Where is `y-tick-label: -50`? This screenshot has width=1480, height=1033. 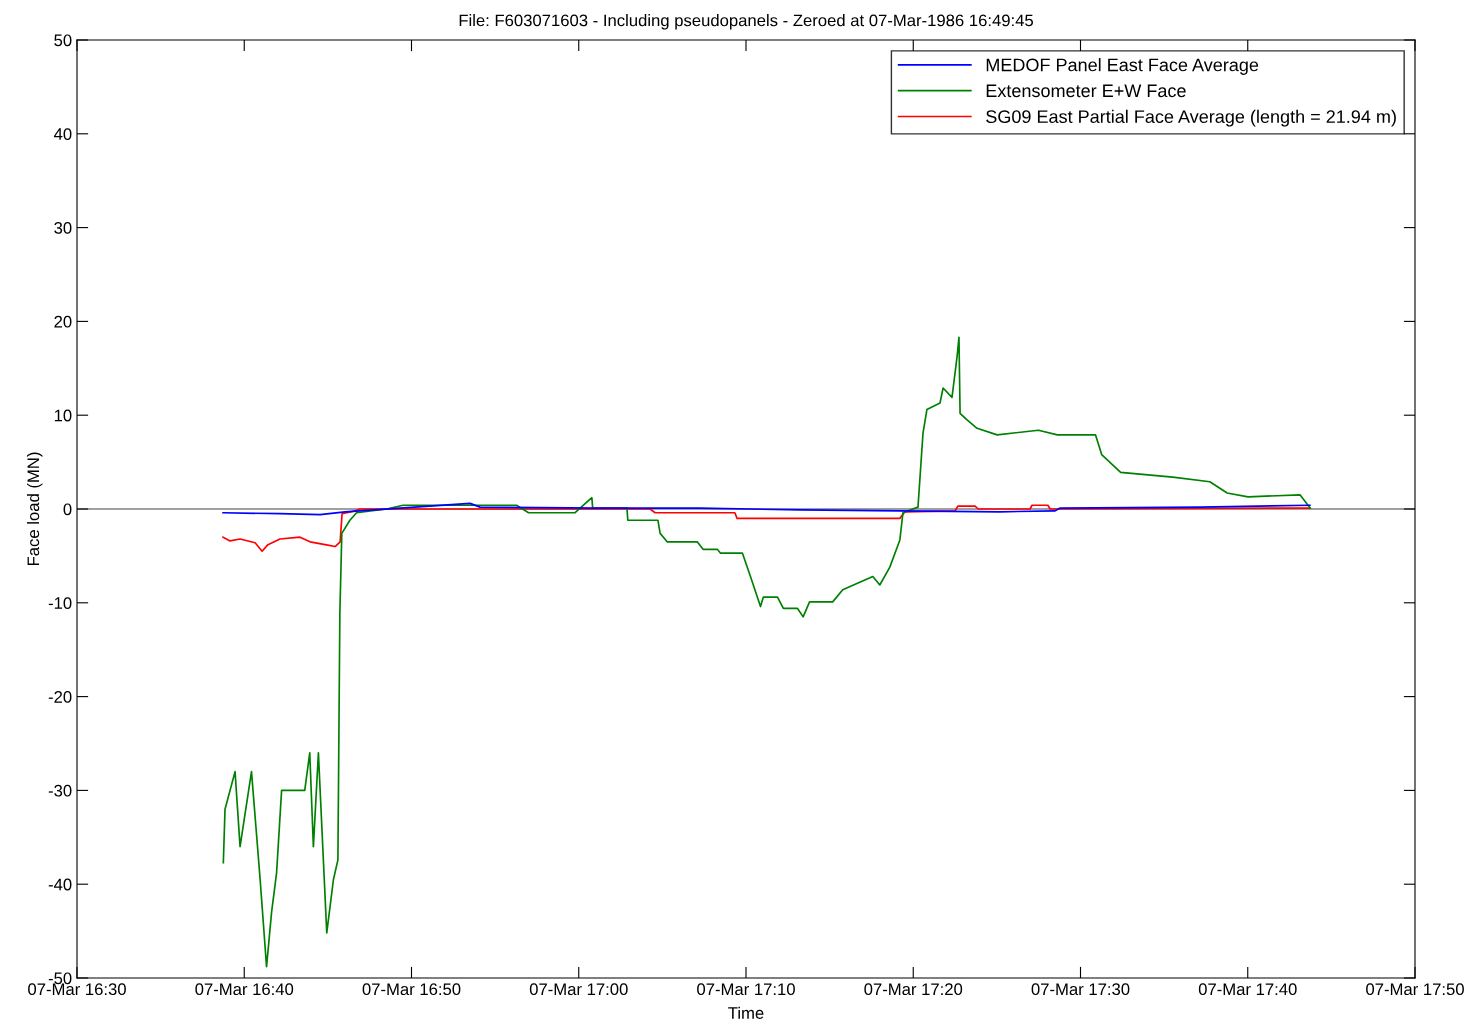 y-tick-label: -50 is located at coordinates (60, 978).